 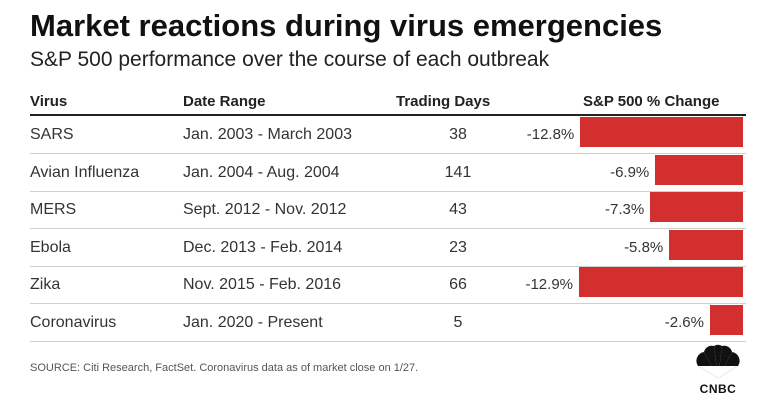 I want to click on bar-sars, so click(x=661, y=132).